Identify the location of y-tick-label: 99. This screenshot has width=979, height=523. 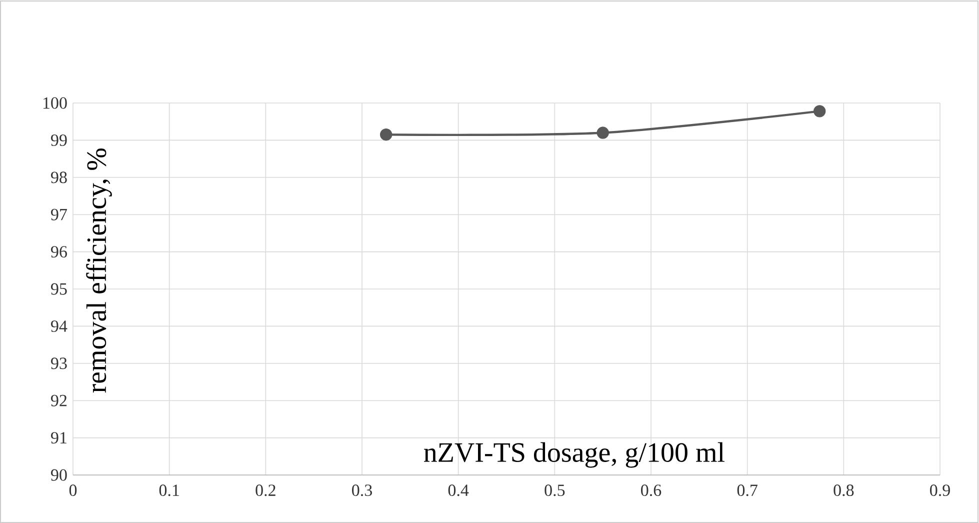
(59, 140).